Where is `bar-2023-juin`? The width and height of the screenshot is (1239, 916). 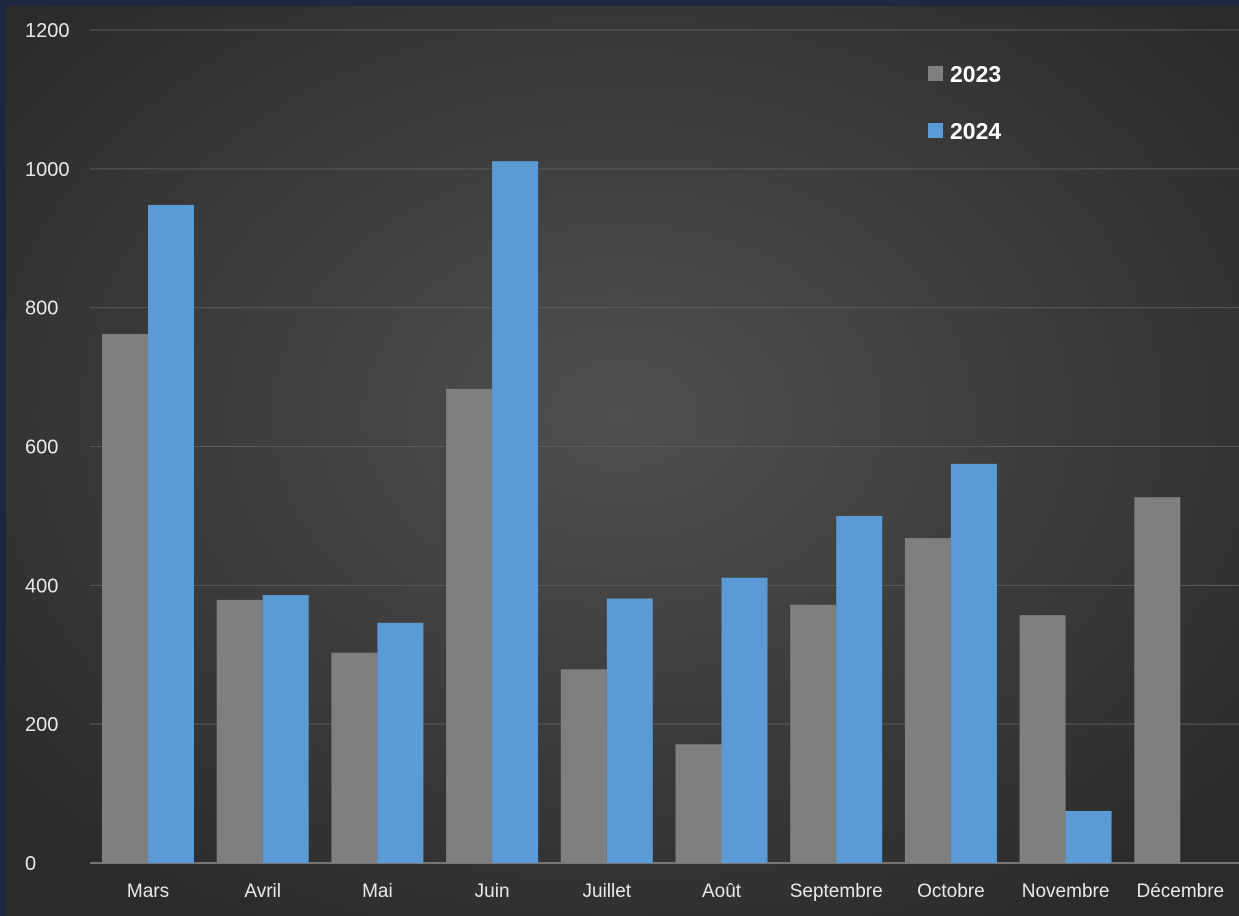
bar-2023-juin is located at coordinates (469, 625).